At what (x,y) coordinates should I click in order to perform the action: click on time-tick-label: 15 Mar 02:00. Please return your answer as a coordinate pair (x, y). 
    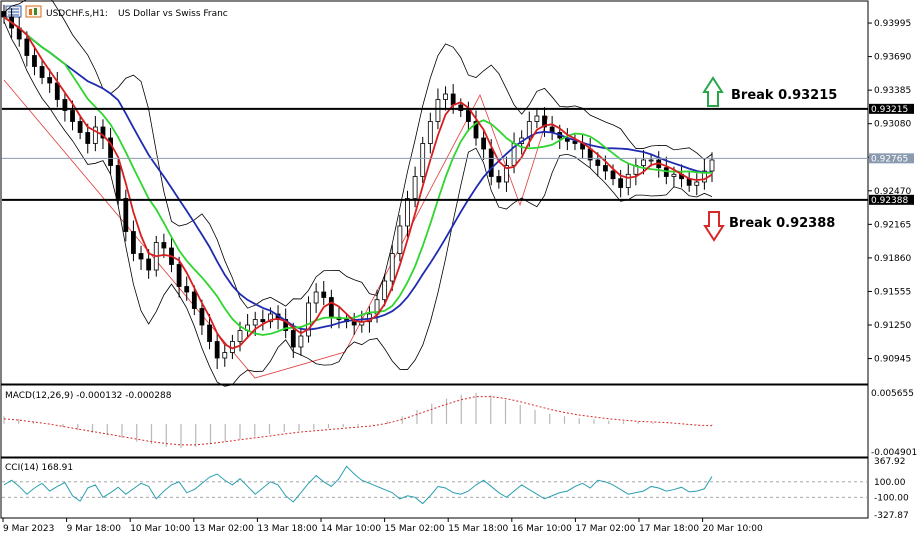
    Looking at the image, I should click on (415, 529).